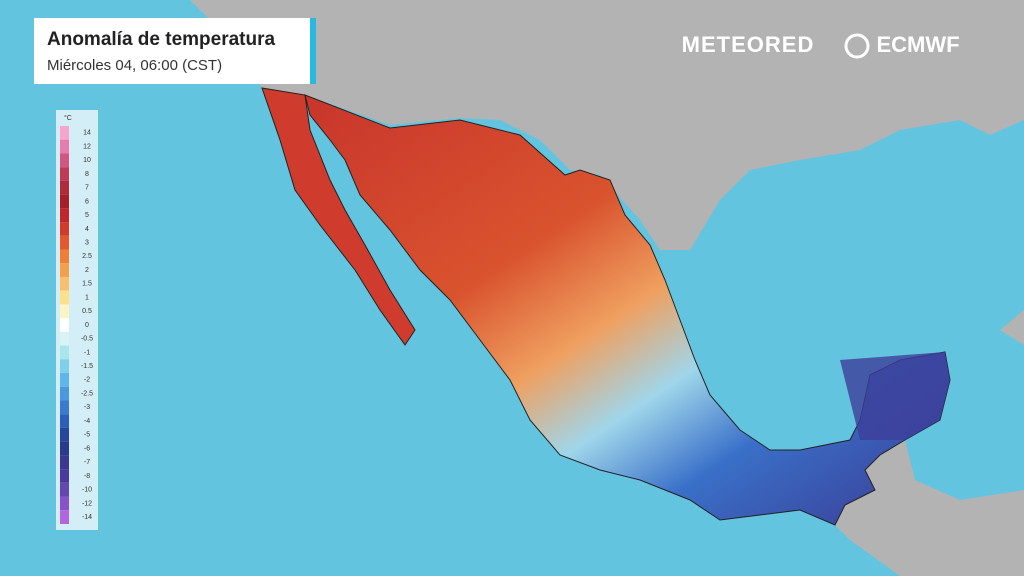 The height and width of the screenshot is (576, 1024). I want to click on legend-label: 5, so click(87, 215).